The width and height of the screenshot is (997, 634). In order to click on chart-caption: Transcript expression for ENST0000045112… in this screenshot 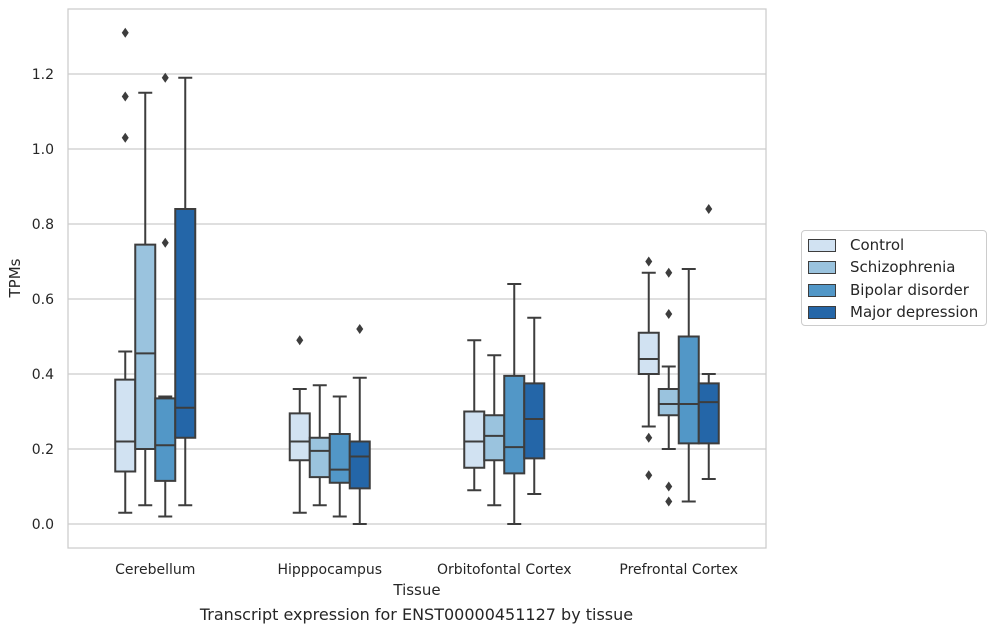, I will do `click(416, 614)`.